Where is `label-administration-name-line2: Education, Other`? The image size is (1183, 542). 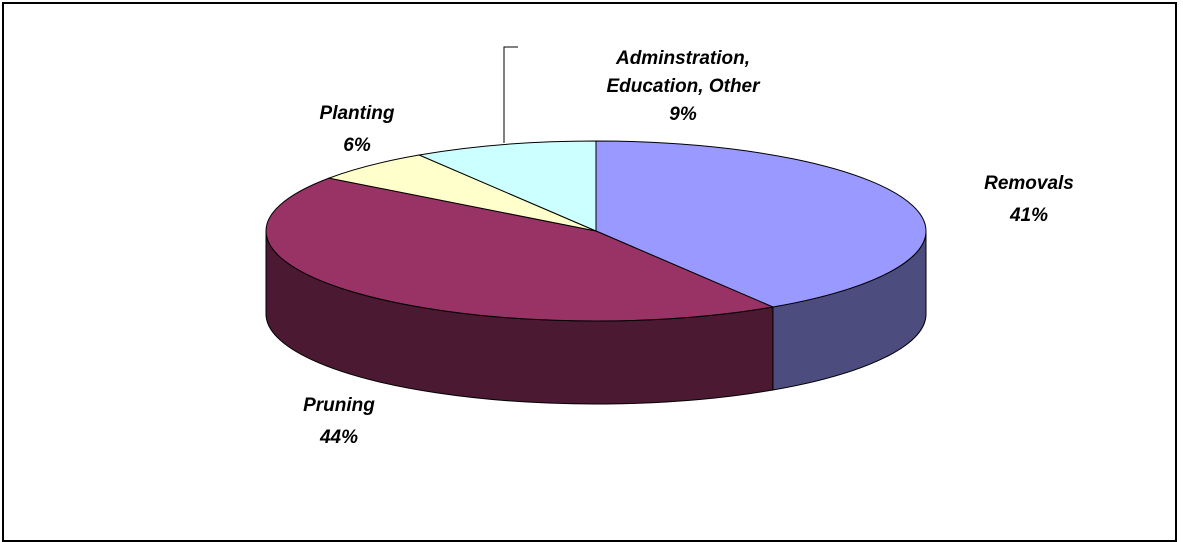
label-administration-name-line2: Education, Other is located at coordinates (683, 86).